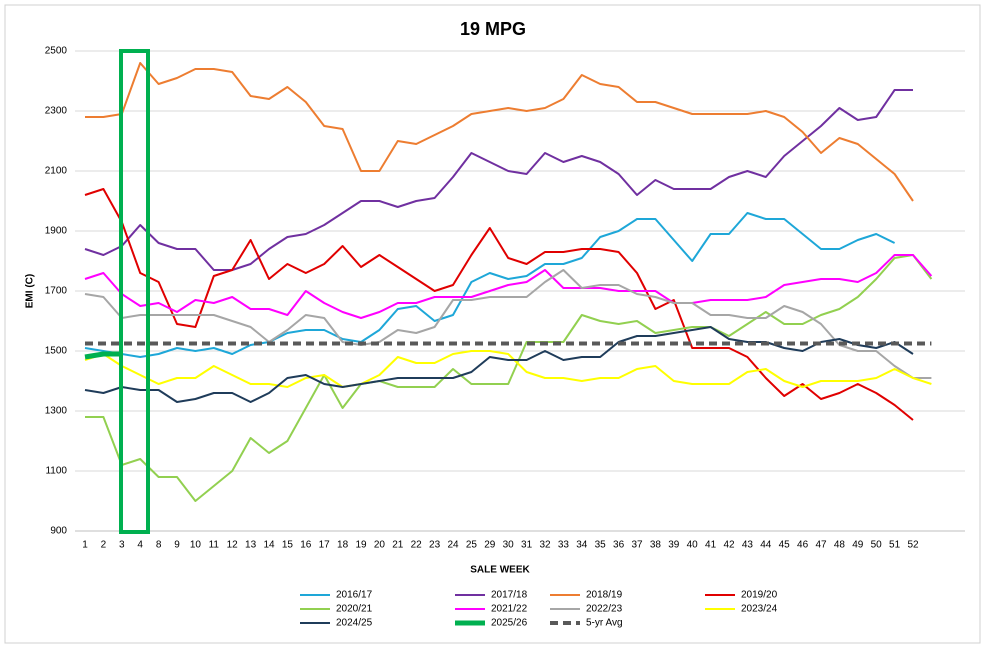 This screenshot has width=987, height=648. Describe the element at coordinates (159, 545) in the screenshot. I see `x-tick-label: 8` at that location.